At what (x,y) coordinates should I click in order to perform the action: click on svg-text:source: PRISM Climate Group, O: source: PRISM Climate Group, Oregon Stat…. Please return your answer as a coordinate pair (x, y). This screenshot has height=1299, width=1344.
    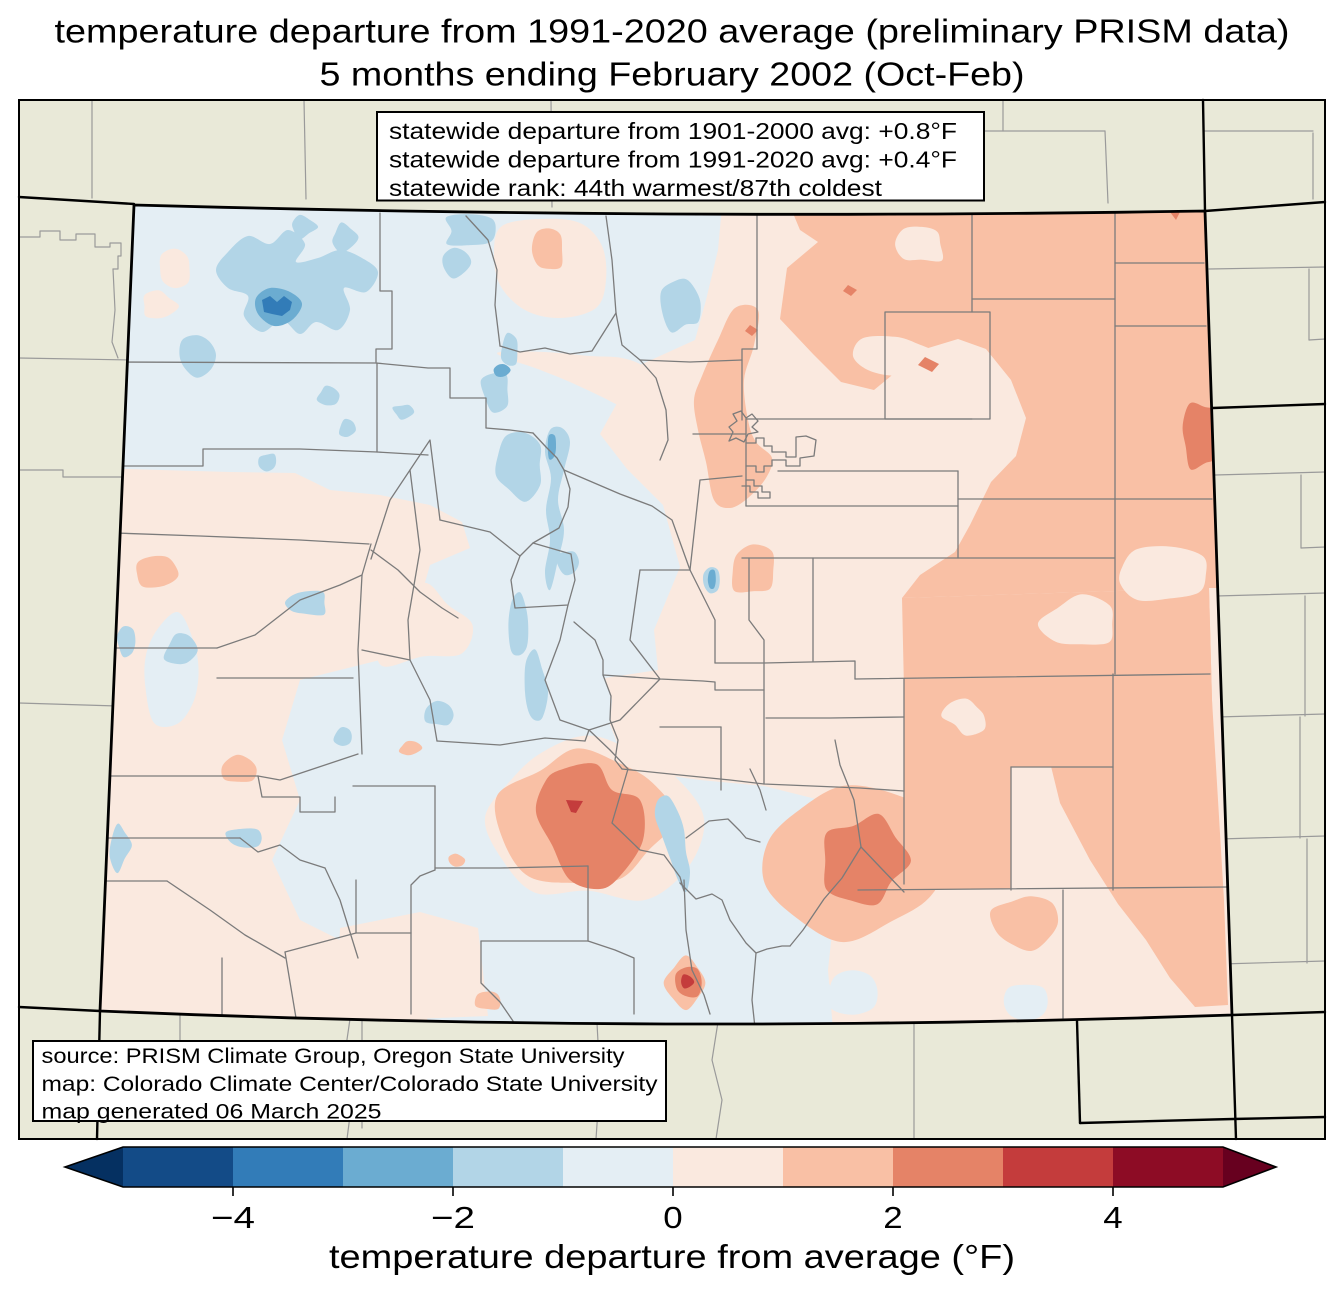
    Looking at the image, I should click on (333, 1056).